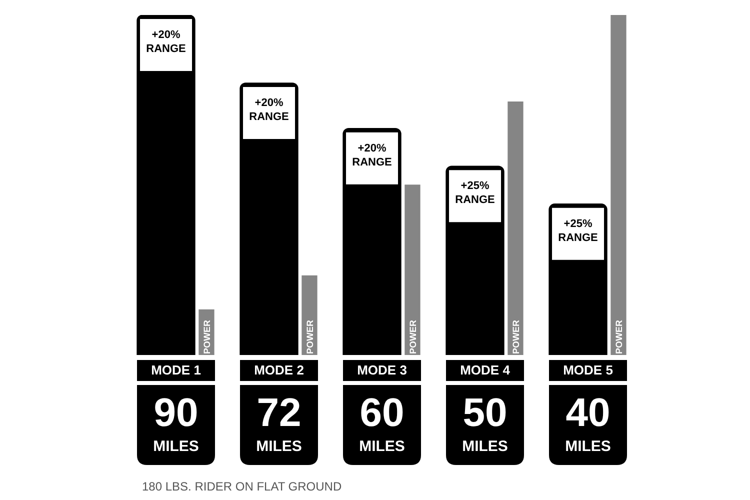 This screenshot has width=750, height=500. I want to click on data-label: 72 MILES, so click(279, 423).